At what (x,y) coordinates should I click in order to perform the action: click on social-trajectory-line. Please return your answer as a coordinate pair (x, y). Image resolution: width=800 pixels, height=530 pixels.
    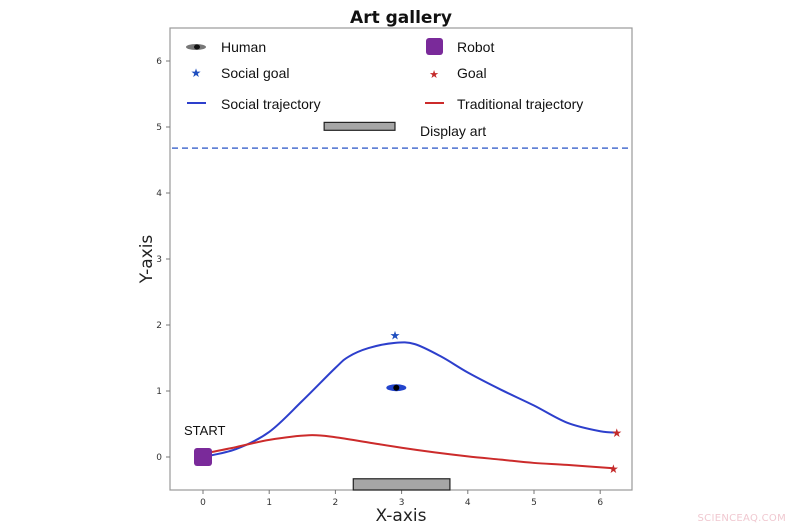
    Looking at the image, I should click on (409, 399).